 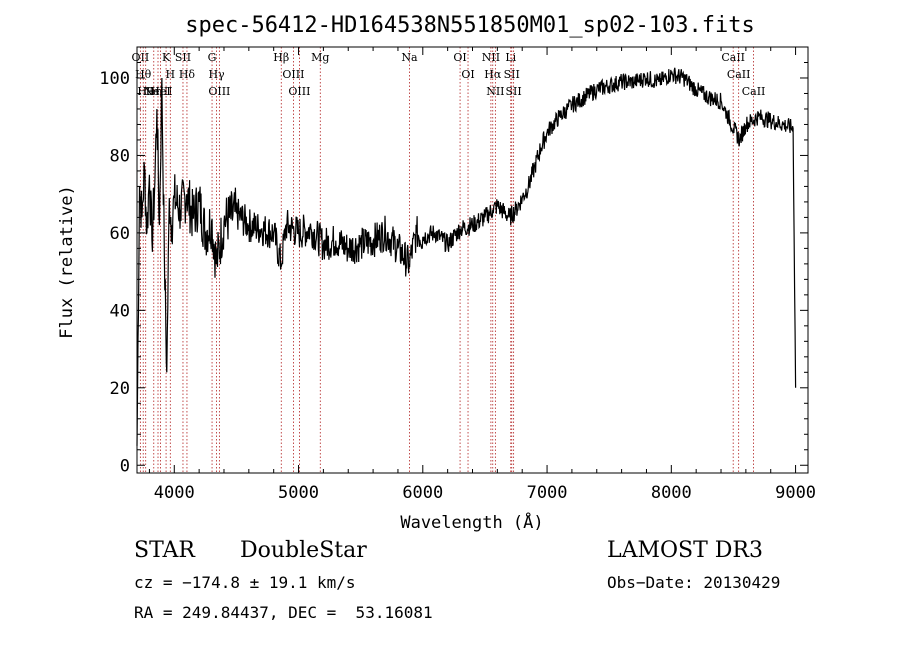 What do you see at coordinates (303, 550) in the screenshot?
I see `object-subclass: DoubleStar` at bounding box center [303, 550].